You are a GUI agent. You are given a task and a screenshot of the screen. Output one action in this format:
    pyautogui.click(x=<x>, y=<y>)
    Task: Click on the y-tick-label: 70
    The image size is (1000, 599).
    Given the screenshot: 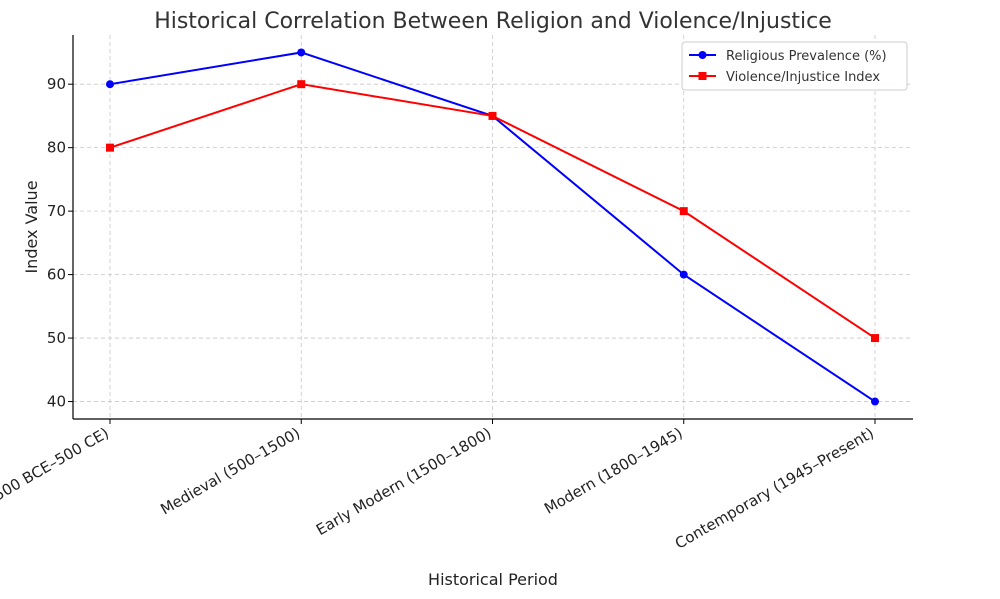 What is the action you would take?
    pyautogui.click(x=56, y=211)
    